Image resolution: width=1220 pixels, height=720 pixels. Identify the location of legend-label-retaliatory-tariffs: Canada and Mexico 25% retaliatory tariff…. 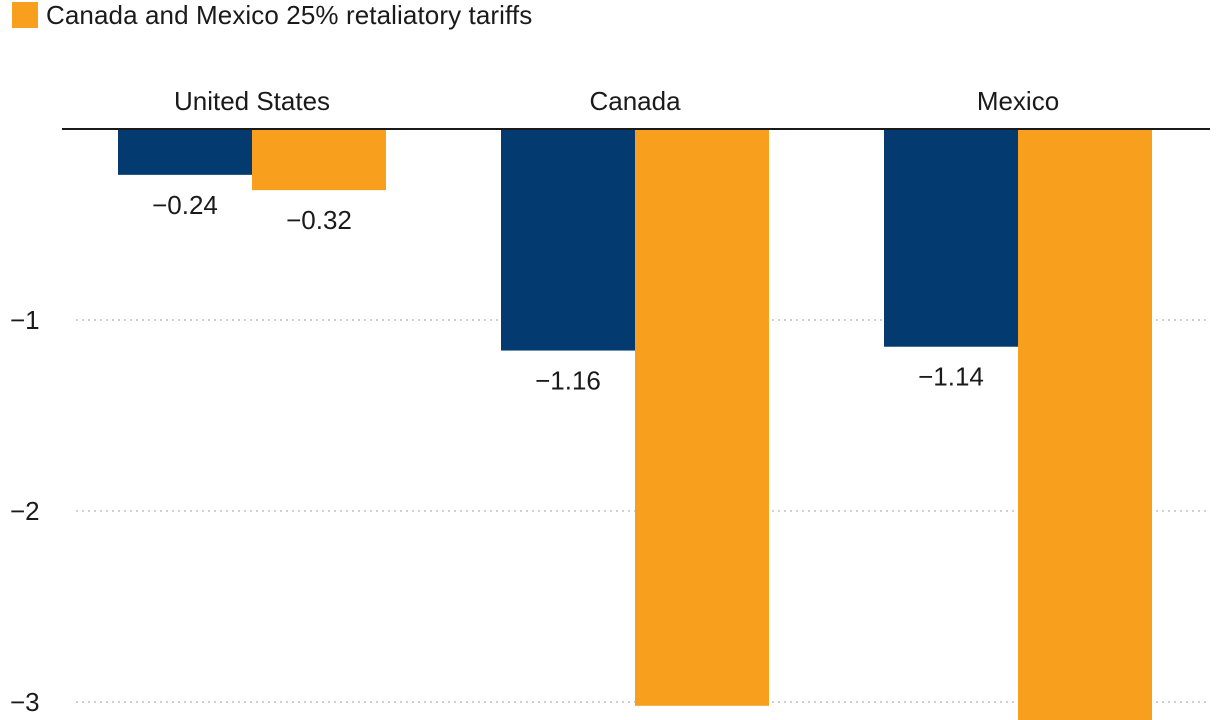
(289, 15).